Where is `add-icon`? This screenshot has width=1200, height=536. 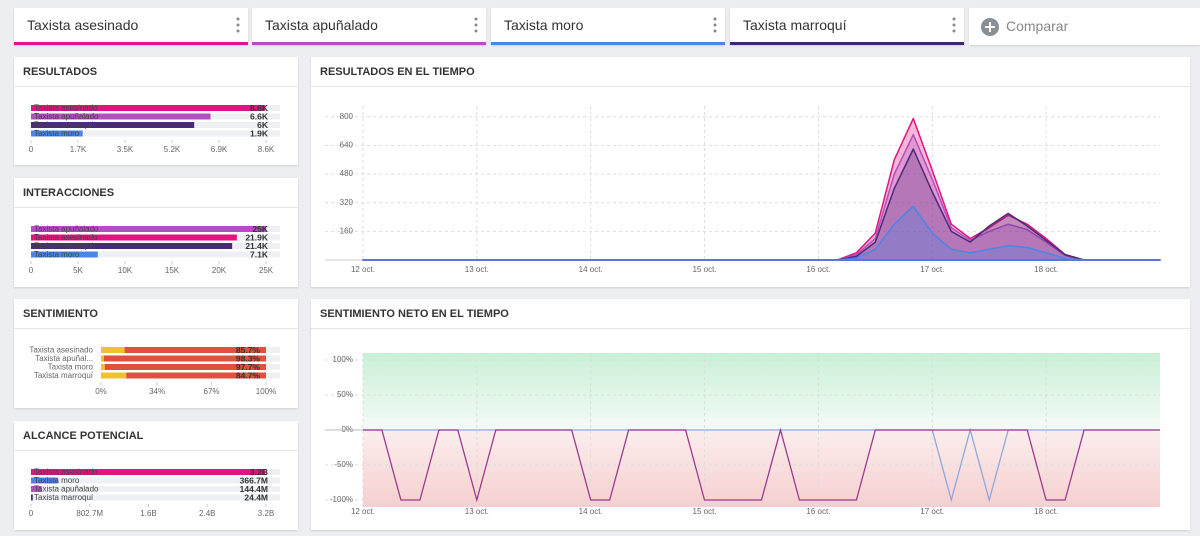
add-icon is located at coordinates (990, 27).